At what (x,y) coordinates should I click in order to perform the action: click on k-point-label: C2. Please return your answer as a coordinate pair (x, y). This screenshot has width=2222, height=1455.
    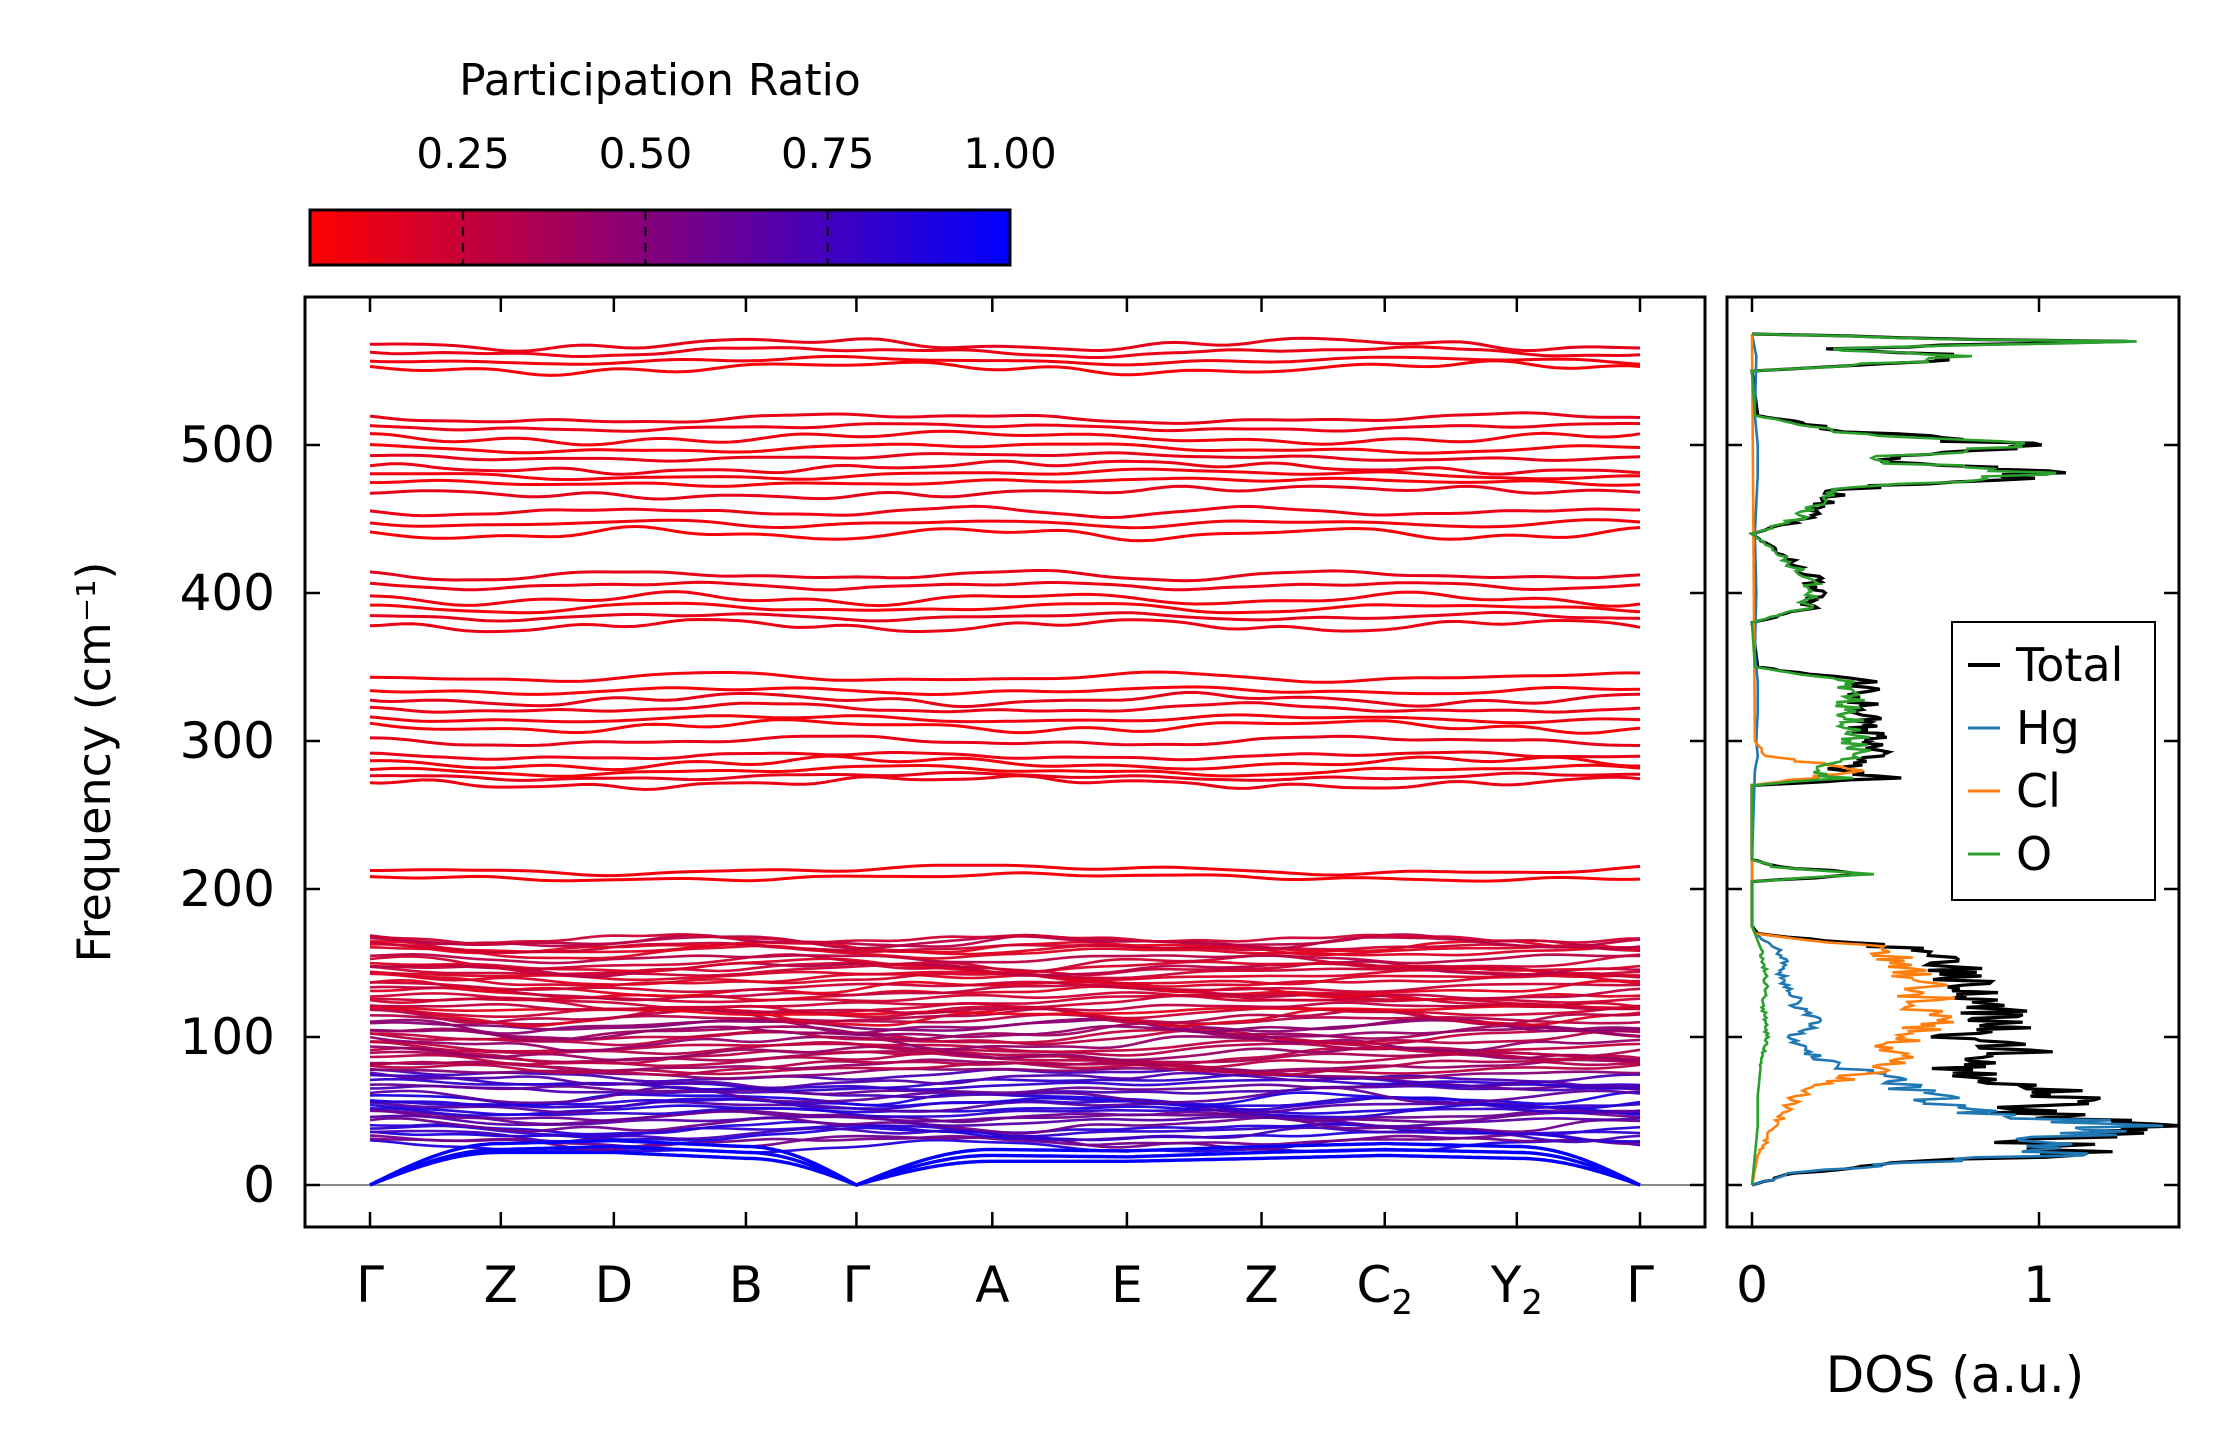
    Looking at the image, I should click on (1384, 1289).